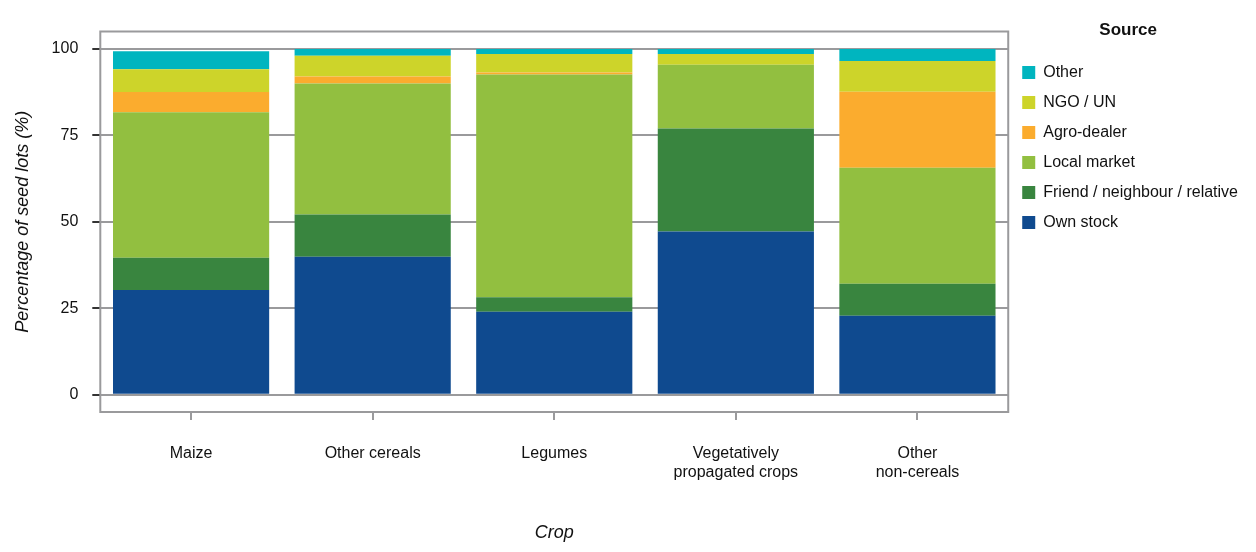 This screenshot has width=1256, height=552. What do you see at coordinates (554, 453) in the screenshot?
I see `x-tick-label: Legumes` at bounding box center [554, 453].